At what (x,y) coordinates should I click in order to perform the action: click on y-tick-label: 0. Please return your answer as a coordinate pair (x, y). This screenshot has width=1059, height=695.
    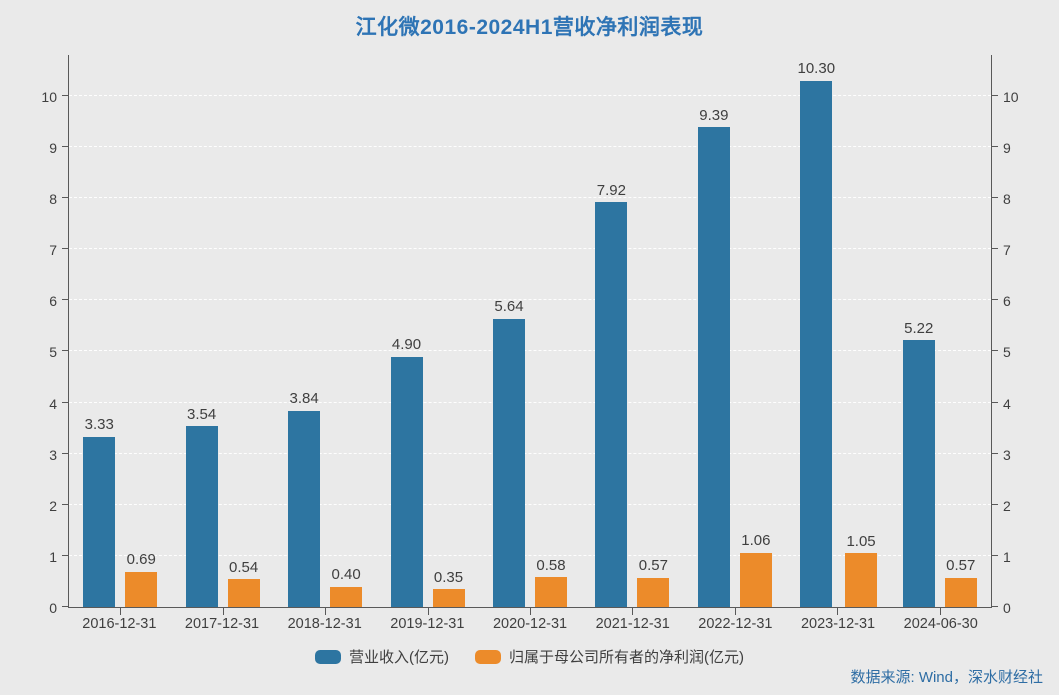
    Looking at the image, I should click on (53, 608).